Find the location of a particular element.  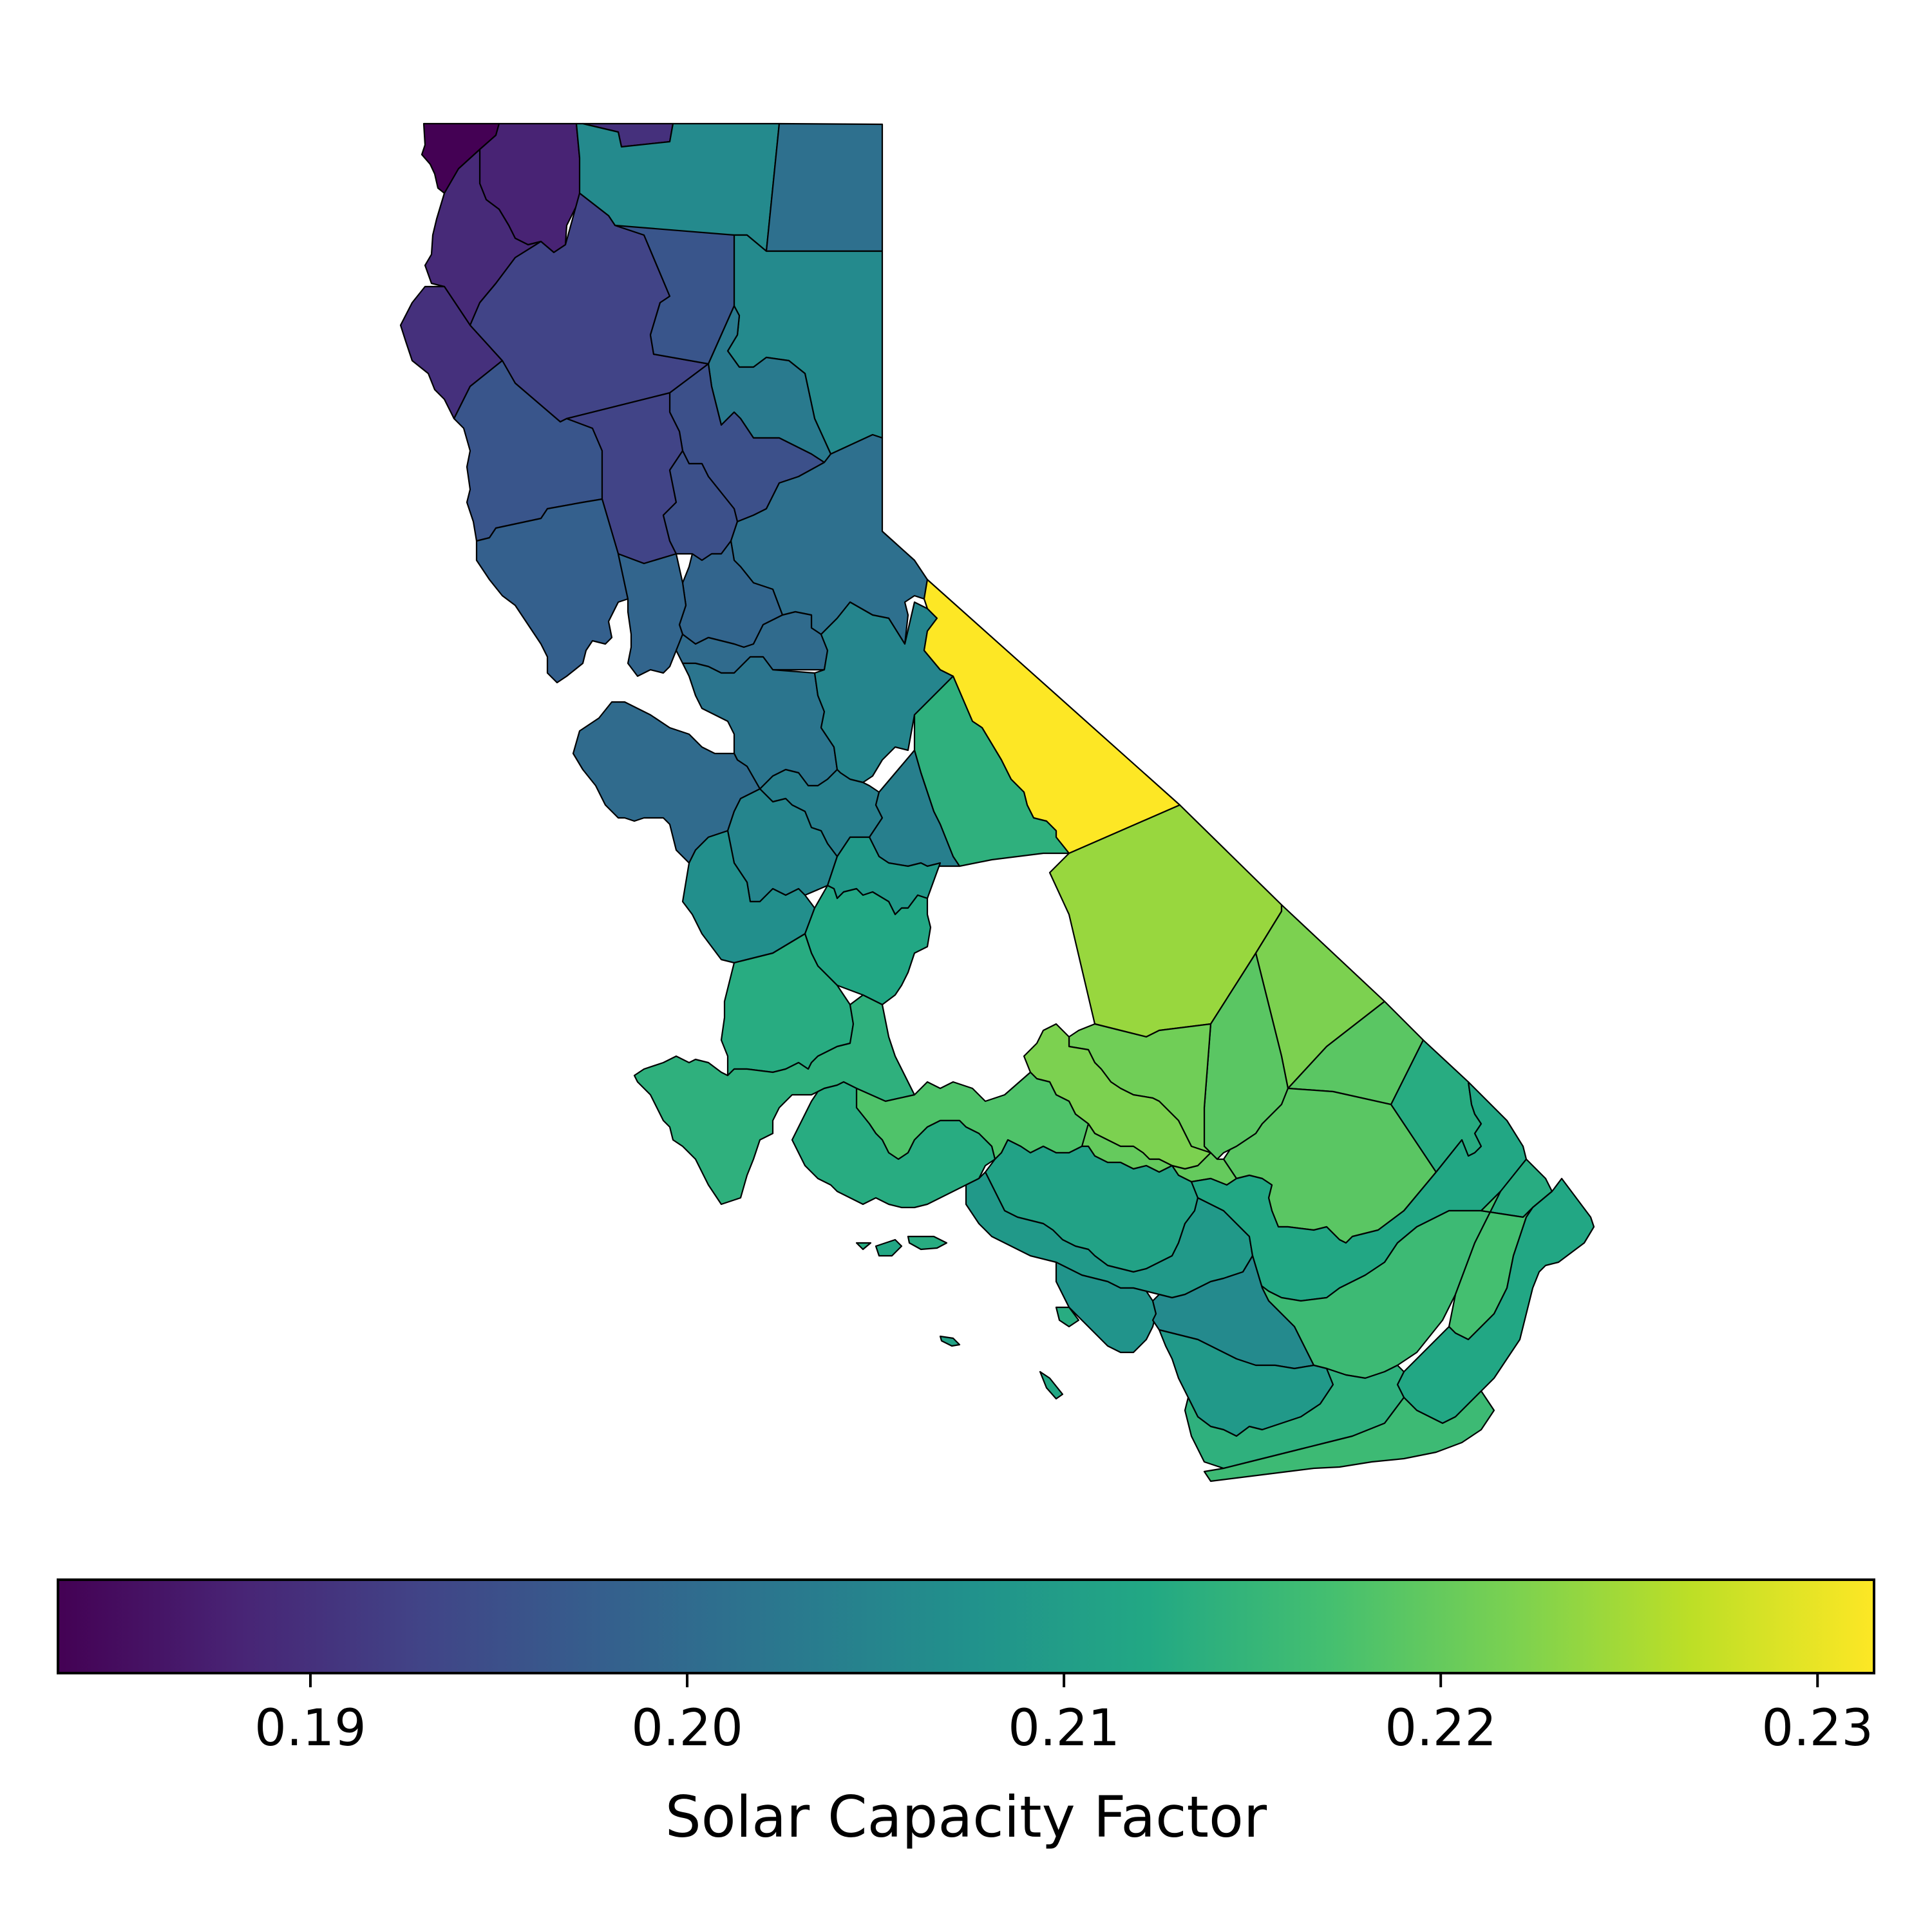

colorbar-ticks: 0.19 0.20 0.21 0.22 0.23 is located at coordinates (1063, 1715).